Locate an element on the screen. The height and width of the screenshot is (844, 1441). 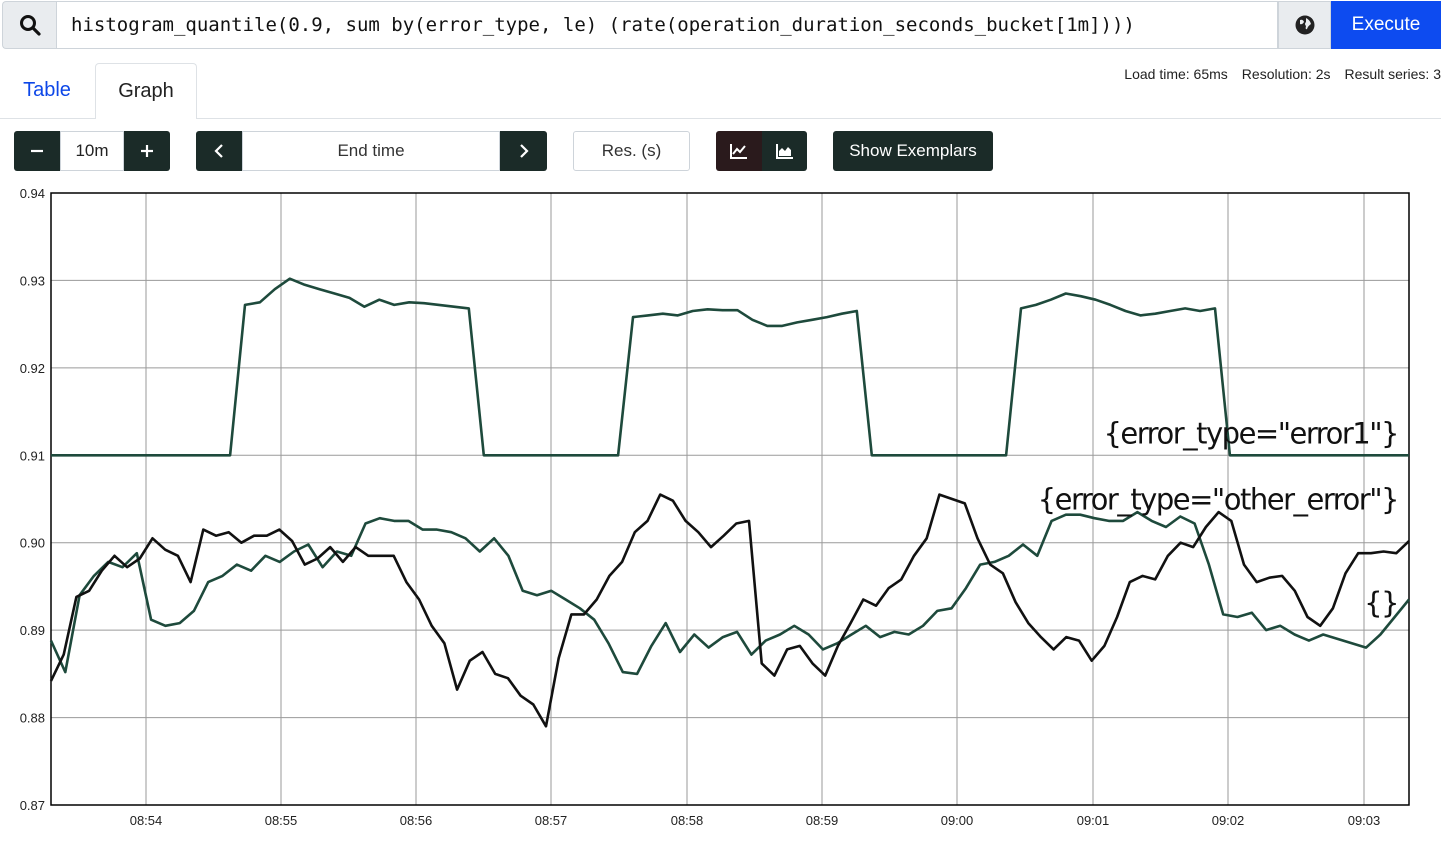
globe-icon is located at coordinates (1304, 25).